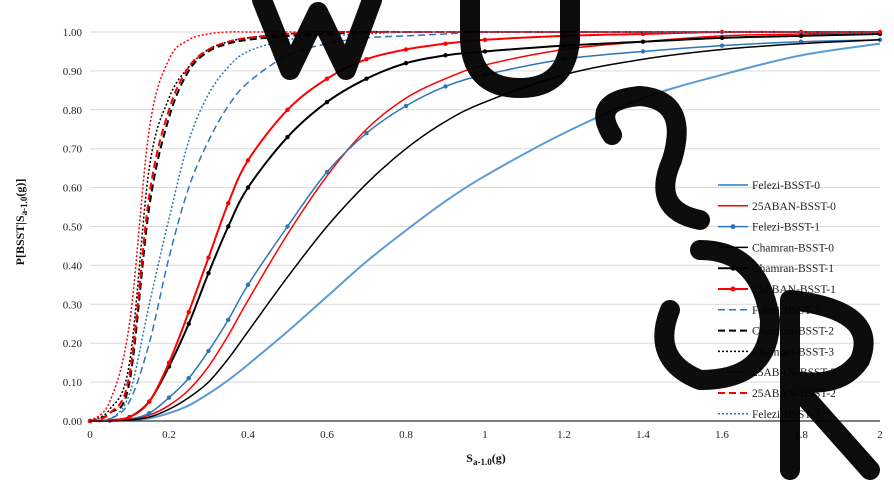 The height and width of the screenshot is (493, 894). What do you see at coordinates (406, 435) in the screenshot?
I see `x-tick-label: 0.8` at bounding box center [406, 435].